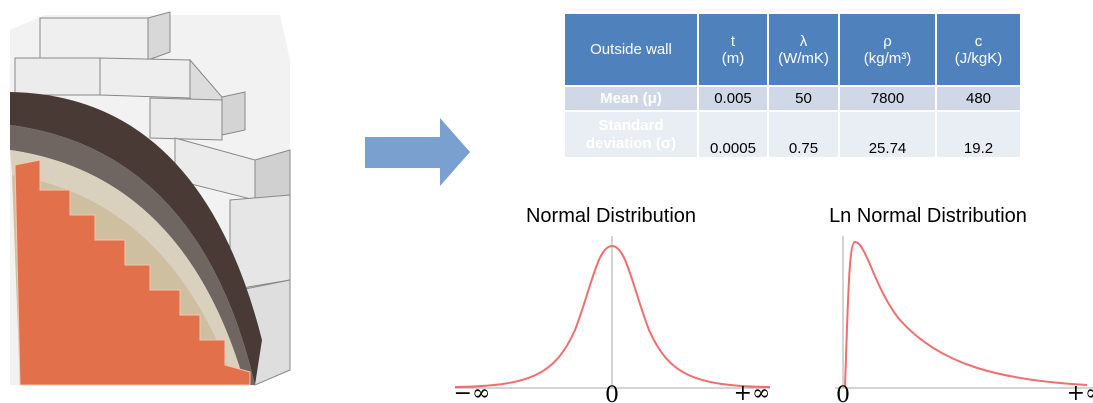  Describe the element at coordinates (803, 58) in the screenshot. I see `unit: (W/mK)` at that location.